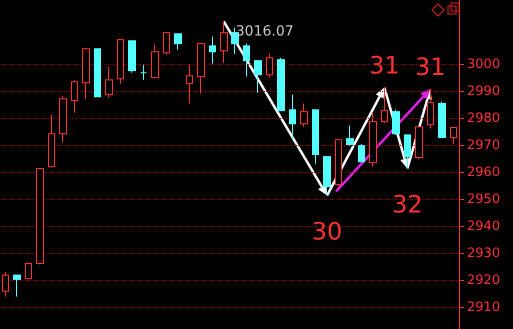 The width and height of the screenshot is (513, 329). What do you see at coordinates (483, 307) in the screenshot?
I see `y-tick-label: 2910` at bounding box center [483, 307].